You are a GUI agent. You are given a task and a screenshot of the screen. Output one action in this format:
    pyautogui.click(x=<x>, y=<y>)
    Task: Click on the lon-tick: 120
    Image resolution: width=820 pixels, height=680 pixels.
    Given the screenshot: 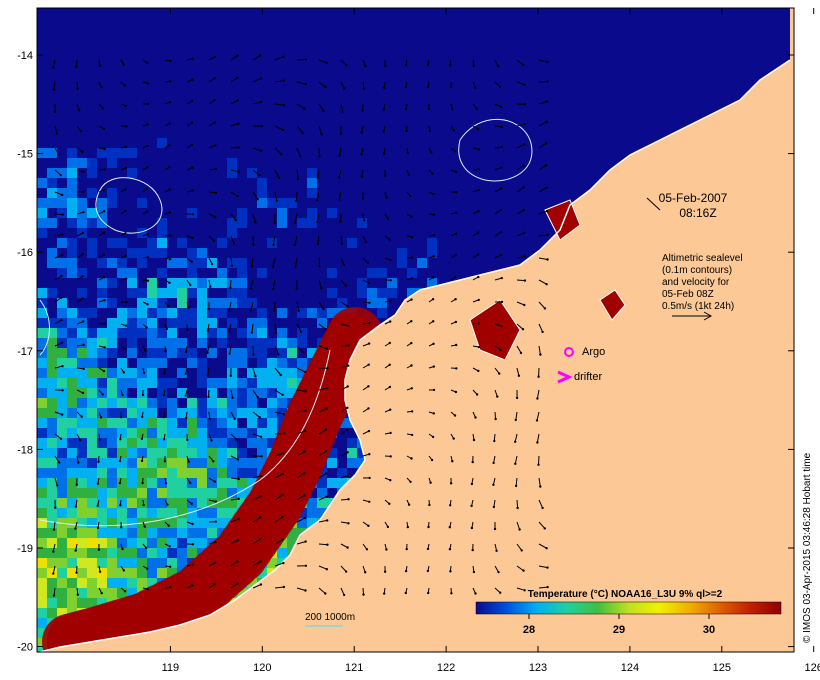 What is the action you would take?
    pyautogui.click(x=262, y=341)
    